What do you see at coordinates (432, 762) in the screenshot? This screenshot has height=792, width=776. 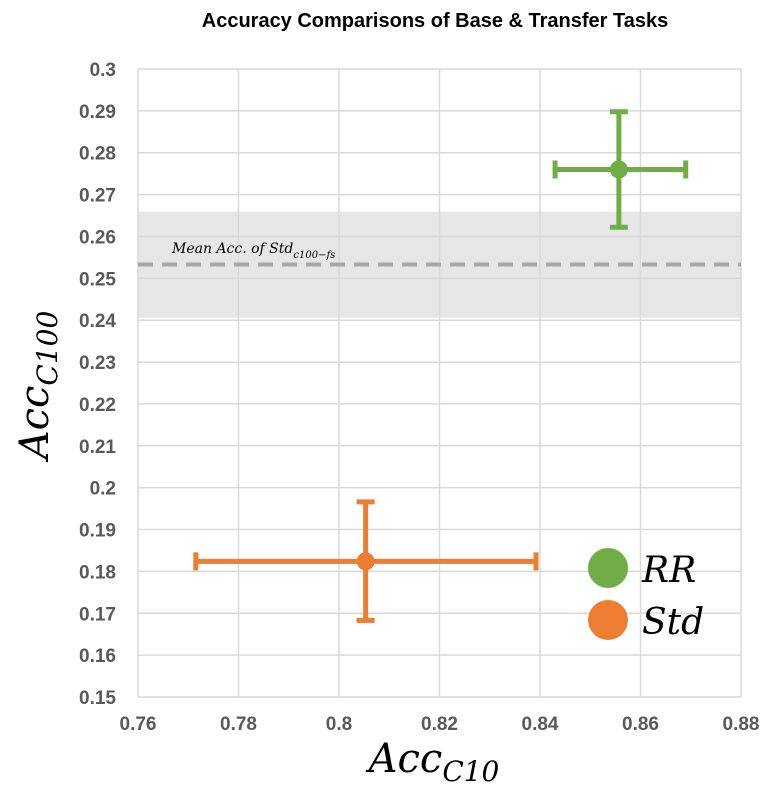 I see `x-axis-label: AccC10` at bounding box center [432, 762].